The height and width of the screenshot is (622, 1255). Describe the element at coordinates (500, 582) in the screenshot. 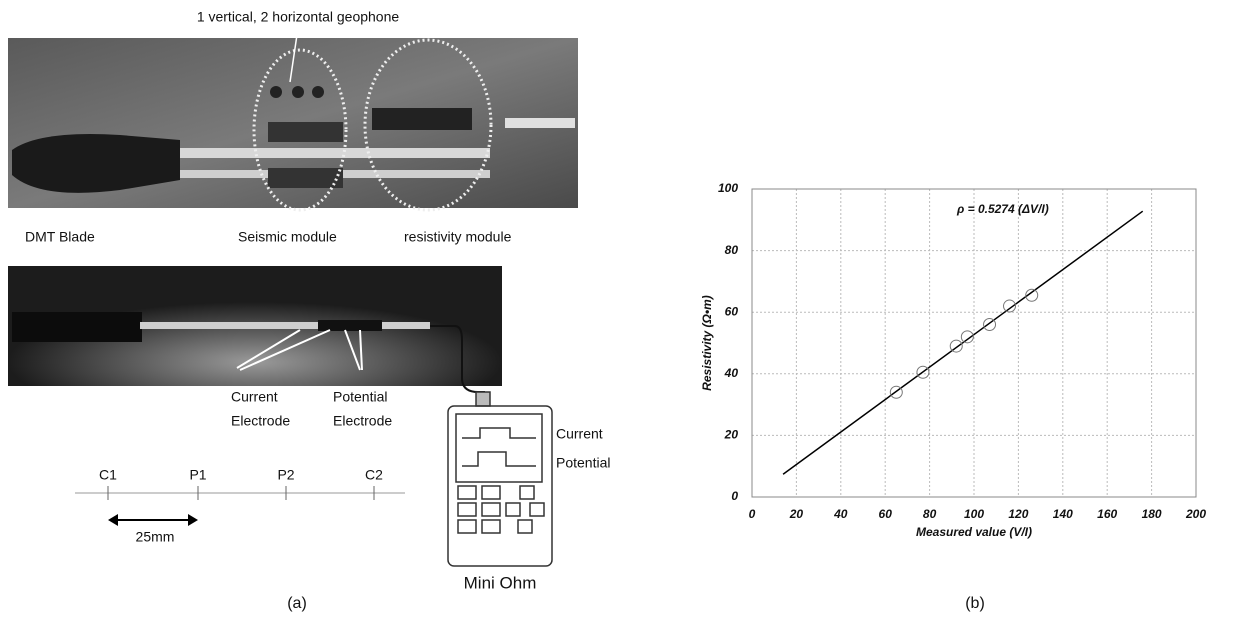

I see `meter-name: Mini Ohm` at that location.